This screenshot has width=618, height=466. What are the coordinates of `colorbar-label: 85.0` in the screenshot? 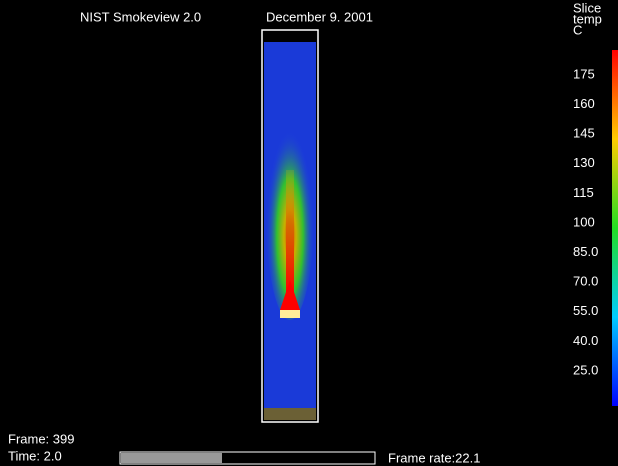 It's located at (585, 251).